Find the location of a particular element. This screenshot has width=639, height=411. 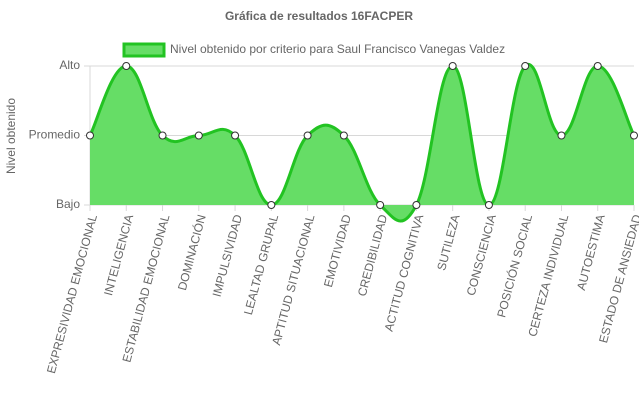

x-tick-label: EMOTIVIDAD is located at coordinates (337, 251).